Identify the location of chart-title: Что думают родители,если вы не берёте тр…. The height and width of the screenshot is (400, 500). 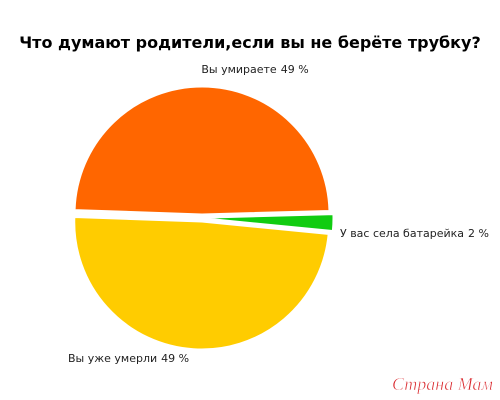
(250, 42).